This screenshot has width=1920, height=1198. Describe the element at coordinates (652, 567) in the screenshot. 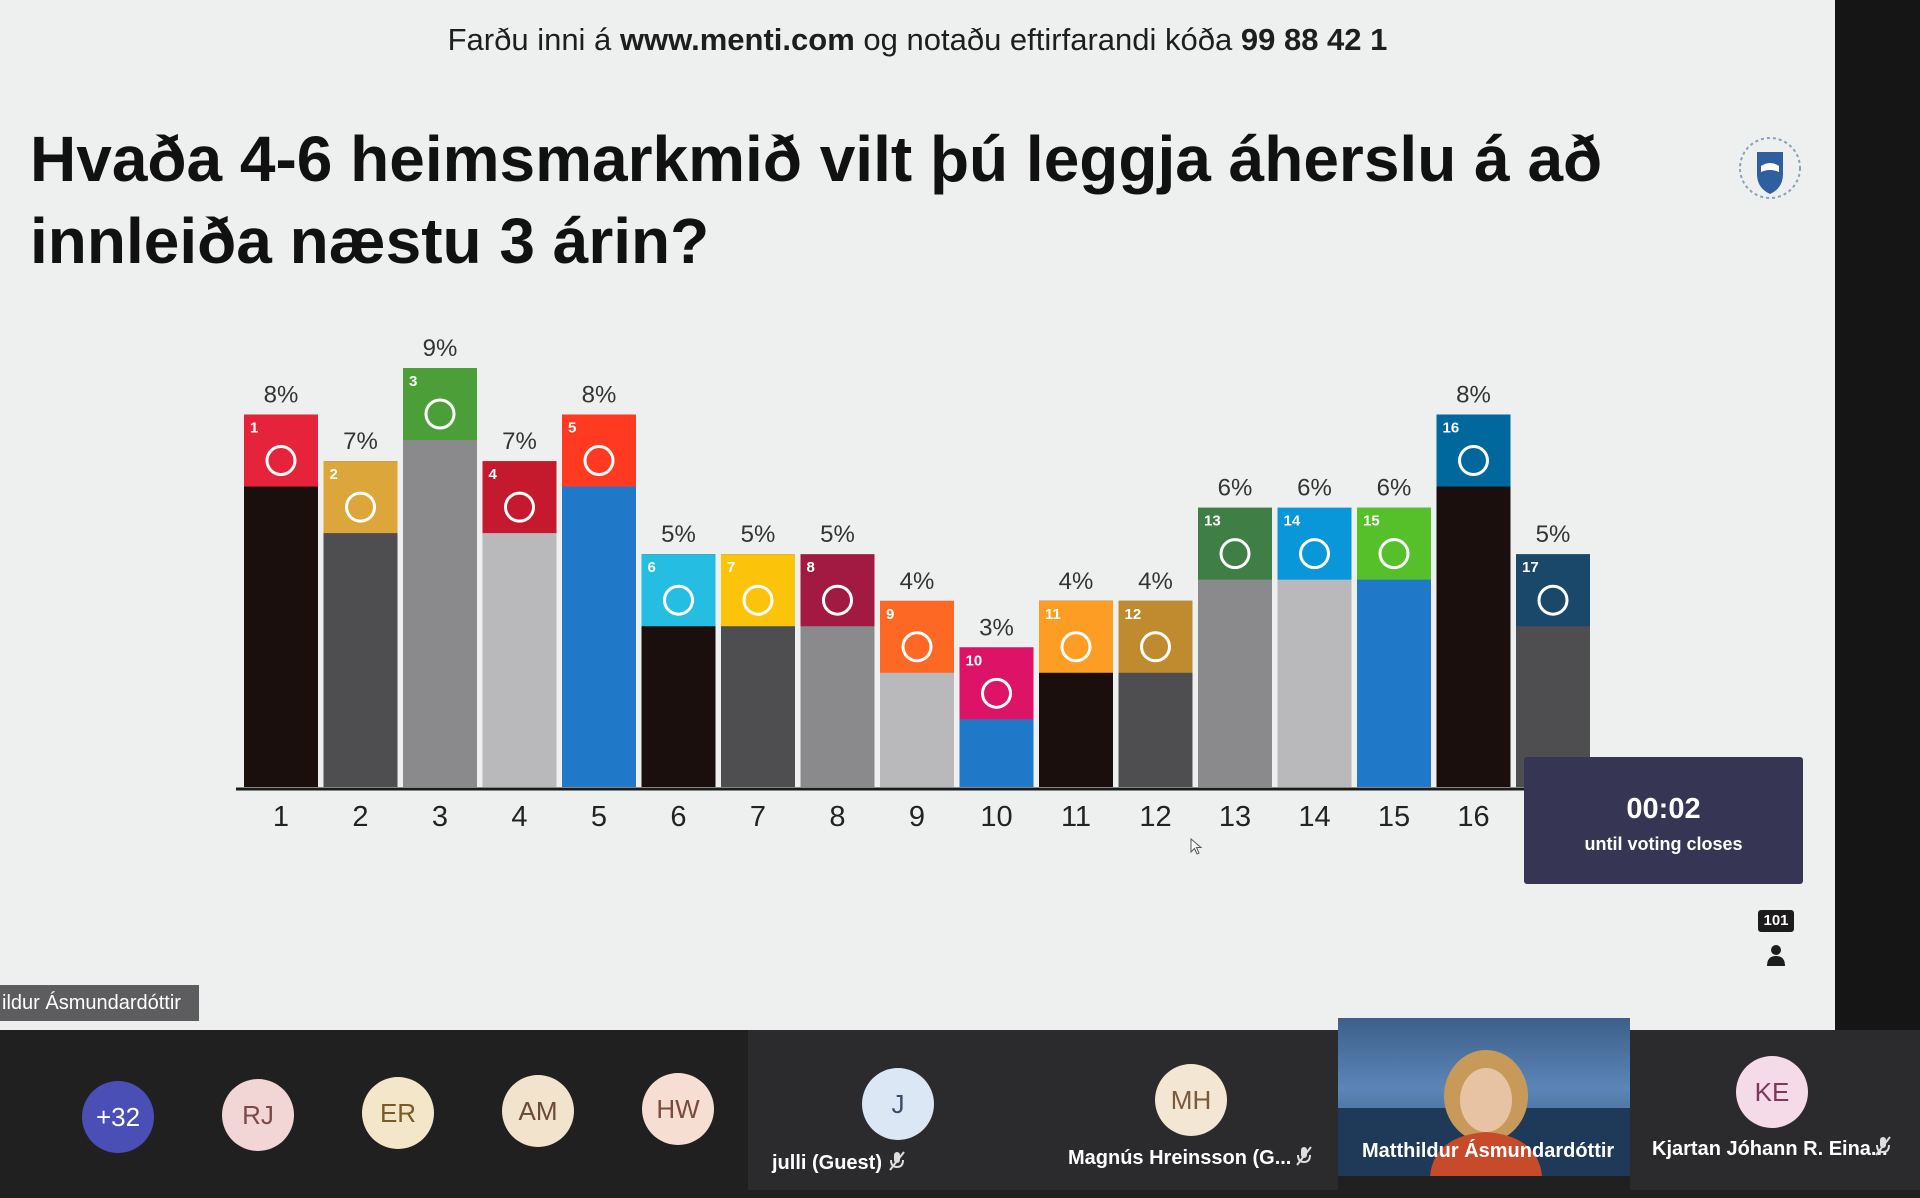

I see `sdg-goal-number-6: 6` at that location.